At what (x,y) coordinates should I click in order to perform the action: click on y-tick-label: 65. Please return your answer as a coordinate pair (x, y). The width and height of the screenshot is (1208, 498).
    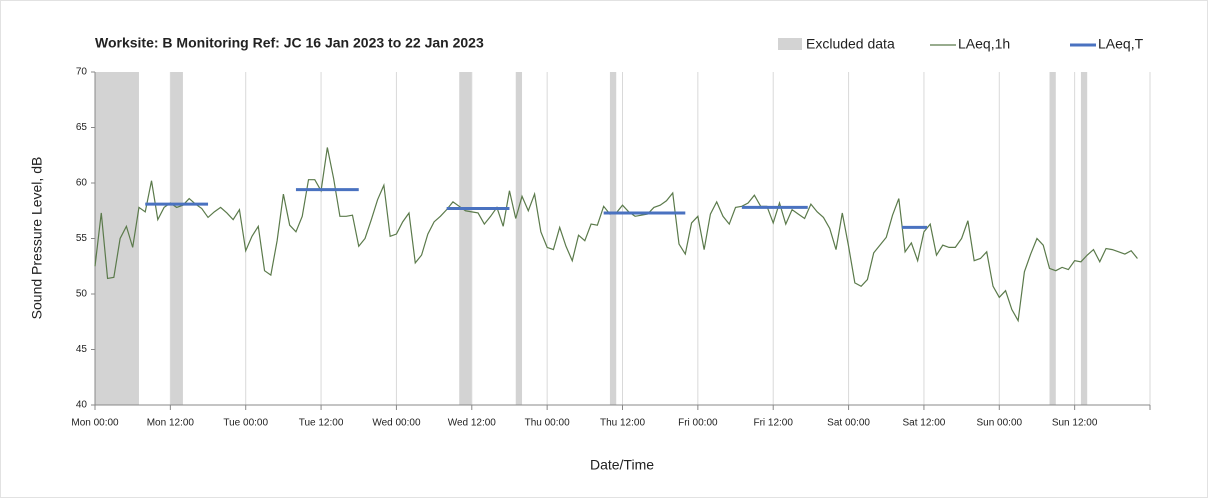
    Looking at the image, I should click on (82, 127).